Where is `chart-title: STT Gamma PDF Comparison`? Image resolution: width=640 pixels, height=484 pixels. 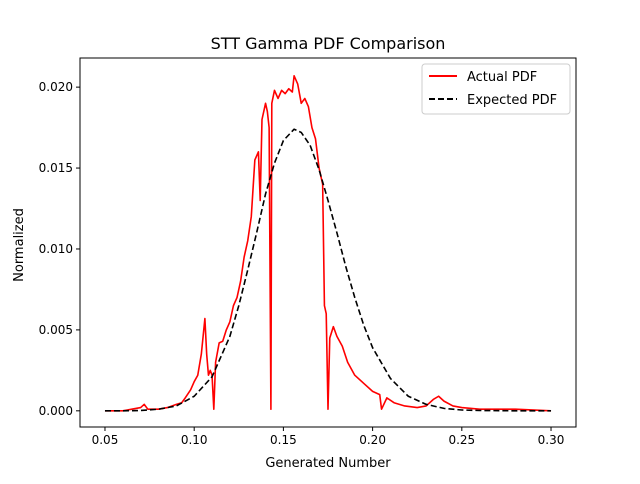
chart-title: STT Gamma PDF Comparison is located at coordinates (328, 43).